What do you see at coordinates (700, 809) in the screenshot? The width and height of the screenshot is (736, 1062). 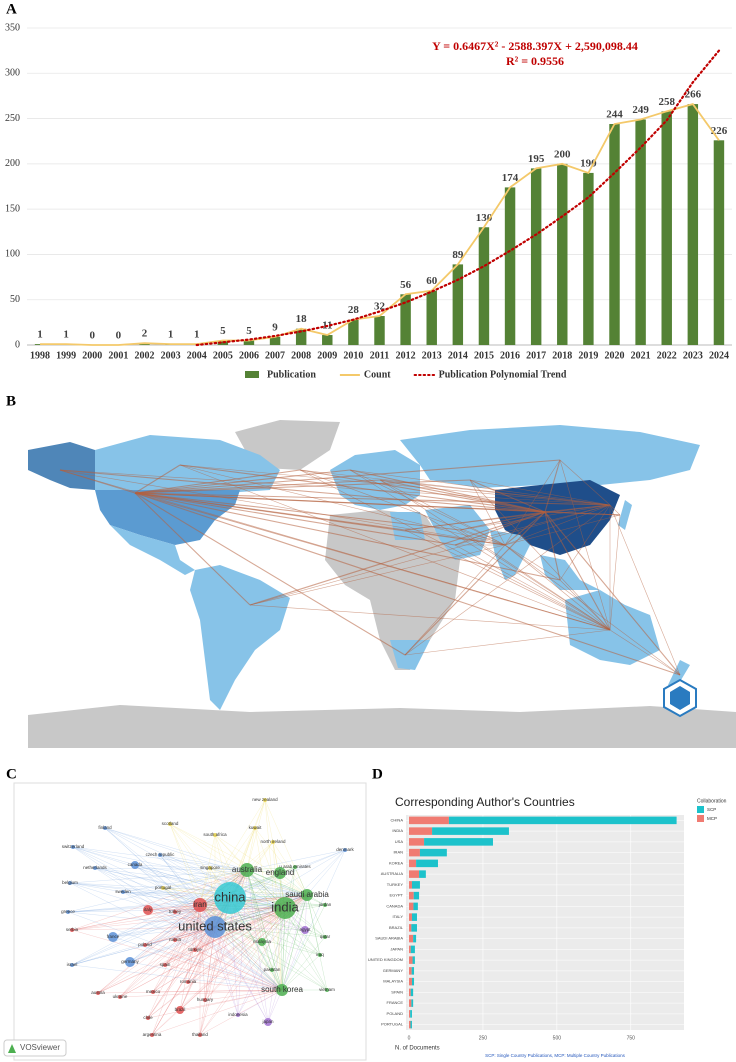 I see `legend-swatch` at bounding box center [700, 809].